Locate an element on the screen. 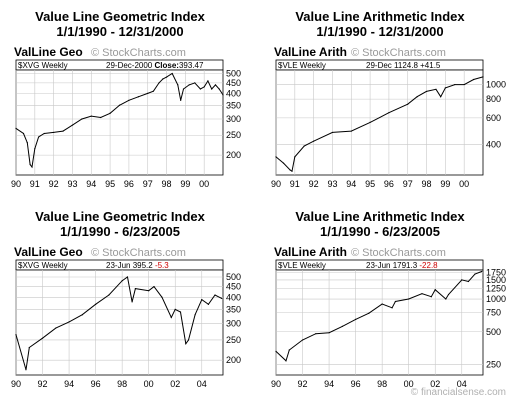 Image resolution: width=520 pixels, height=400 pixels. y-tick-label: 1250 is located at coordinates (496, 289).